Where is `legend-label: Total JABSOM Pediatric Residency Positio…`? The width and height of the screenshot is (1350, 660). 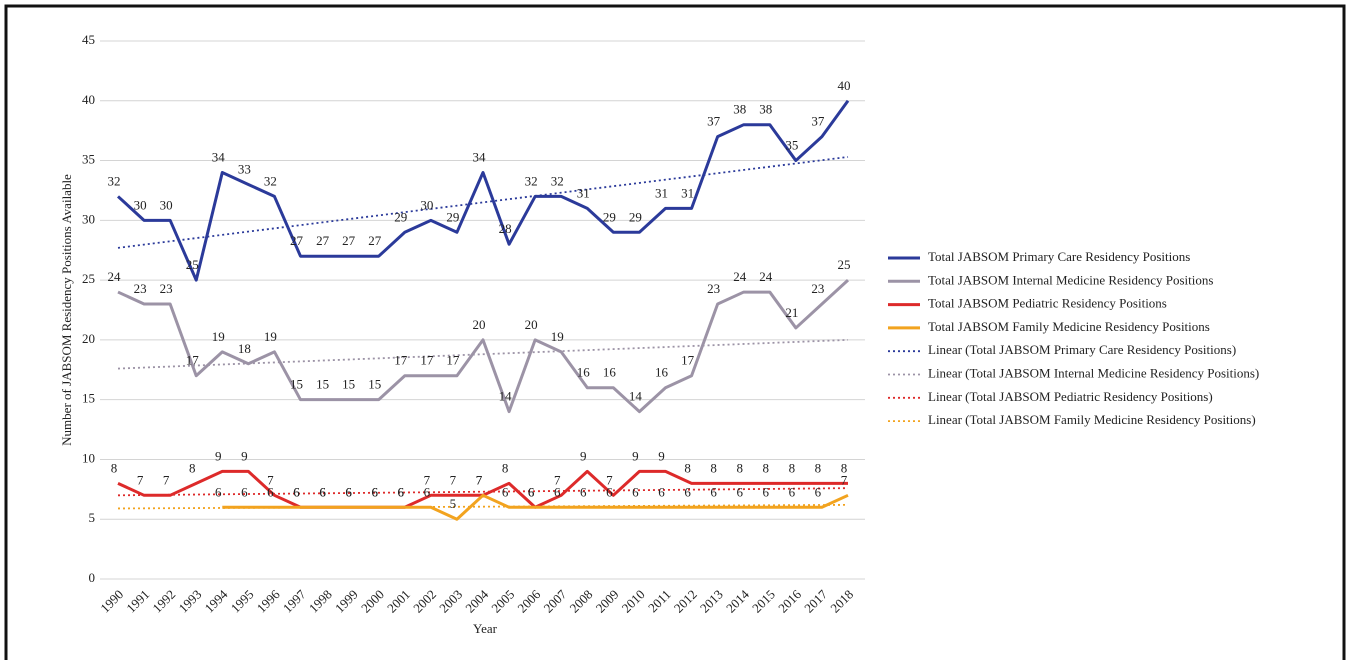 legend-label: Total JABSOM Pediatric Residency Positio… is located at coordinates (1047, 303).